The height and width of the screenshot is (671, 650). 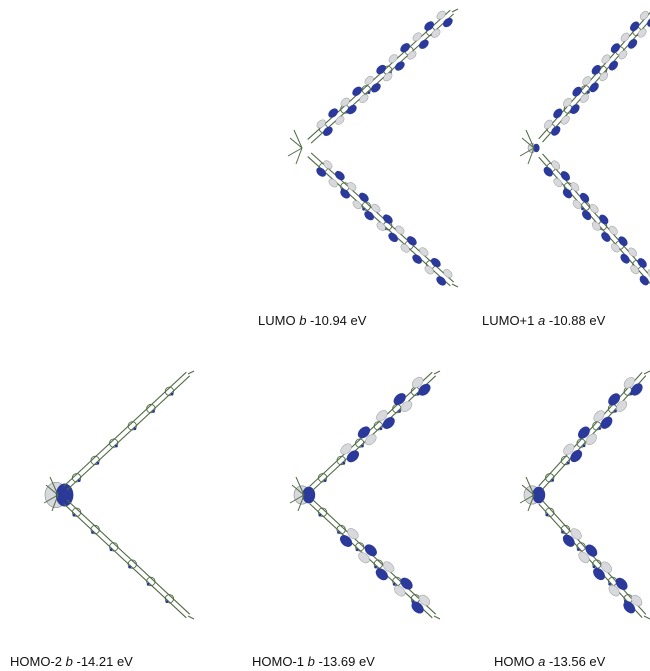 I want to click on caption-homo1-energy: -13.69 eV, so click(x=346, y=661).